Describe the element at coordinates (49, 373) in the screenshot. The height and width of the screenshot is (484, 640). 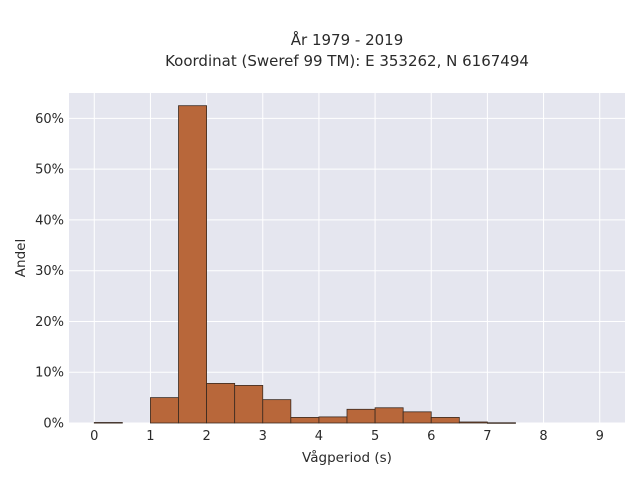
I see `y-tick-label: 10%` at that location.